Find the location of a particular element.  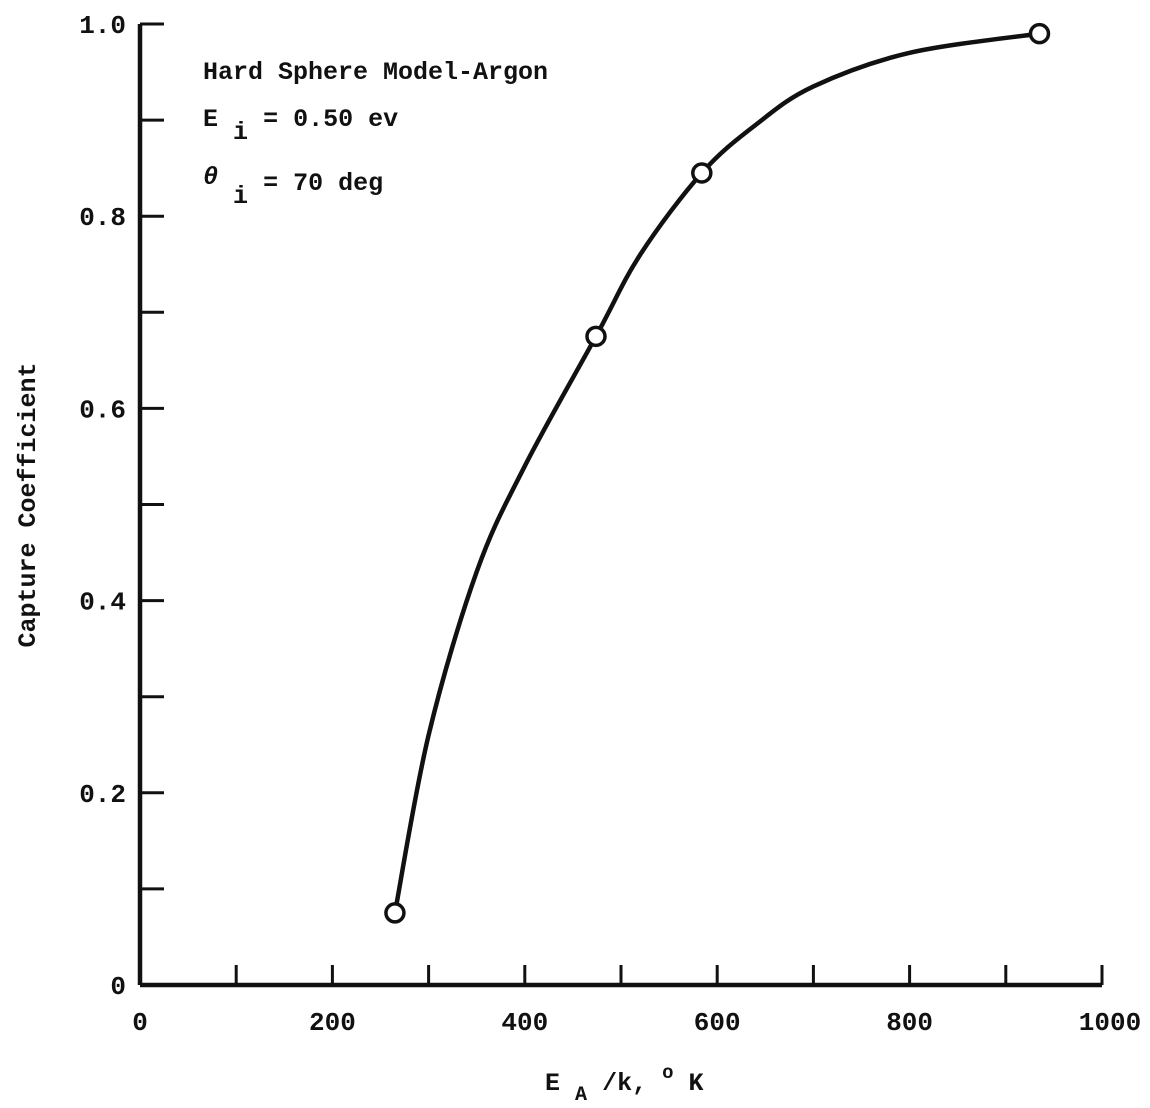

y-tick-label: 0.4 is located at coordinates (102, 603).